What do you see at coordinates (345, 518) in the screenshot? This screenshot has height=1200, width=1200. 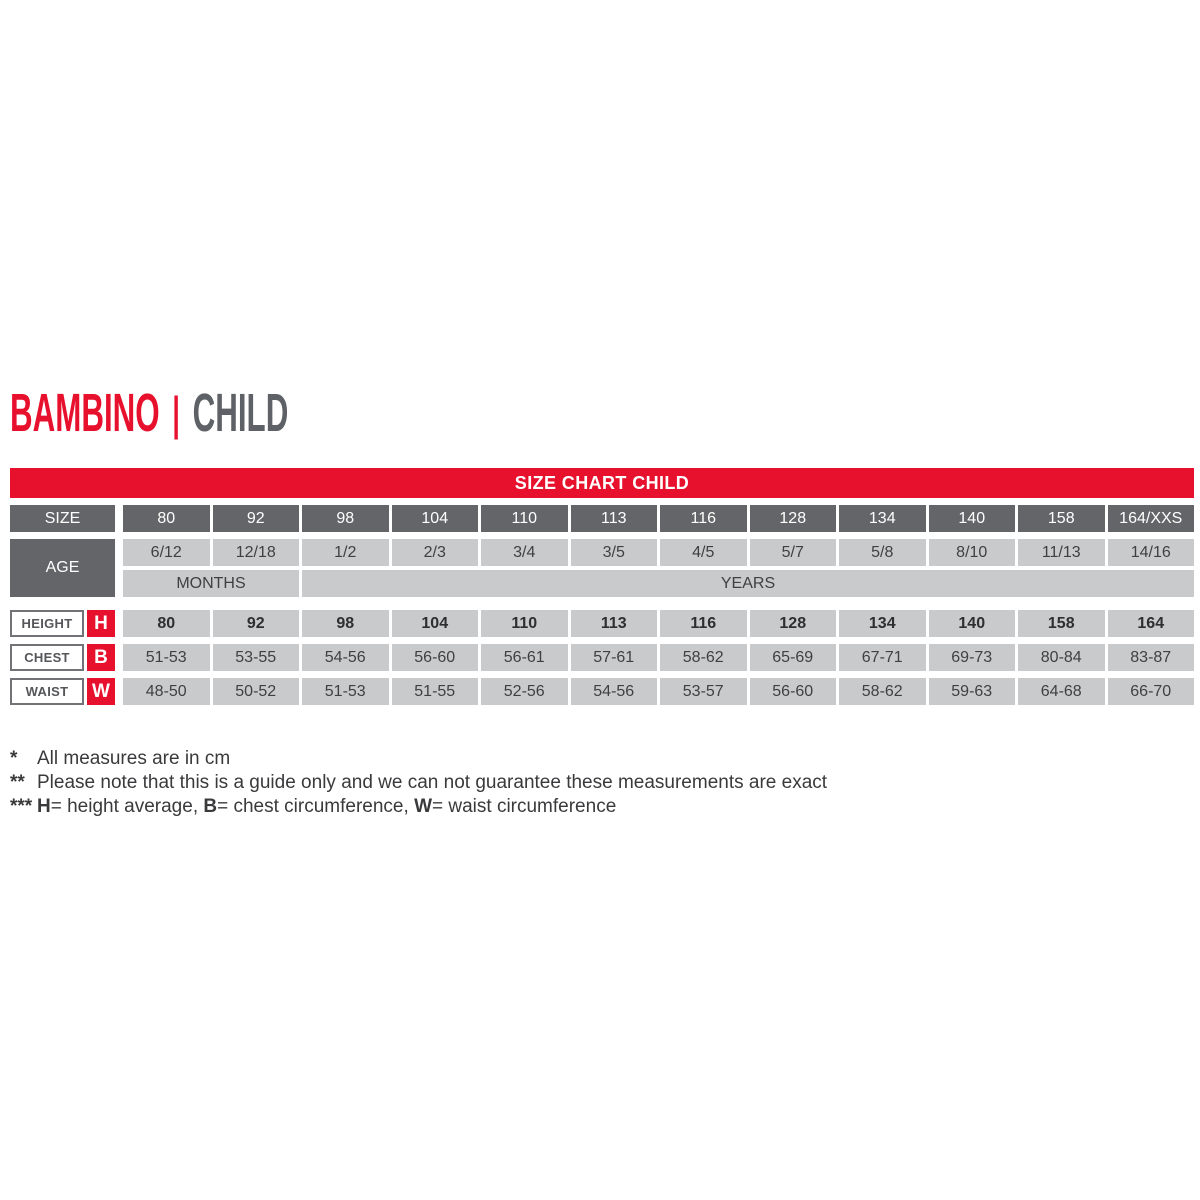 I see `size-cell: 98` at bounding box center [345, 518].